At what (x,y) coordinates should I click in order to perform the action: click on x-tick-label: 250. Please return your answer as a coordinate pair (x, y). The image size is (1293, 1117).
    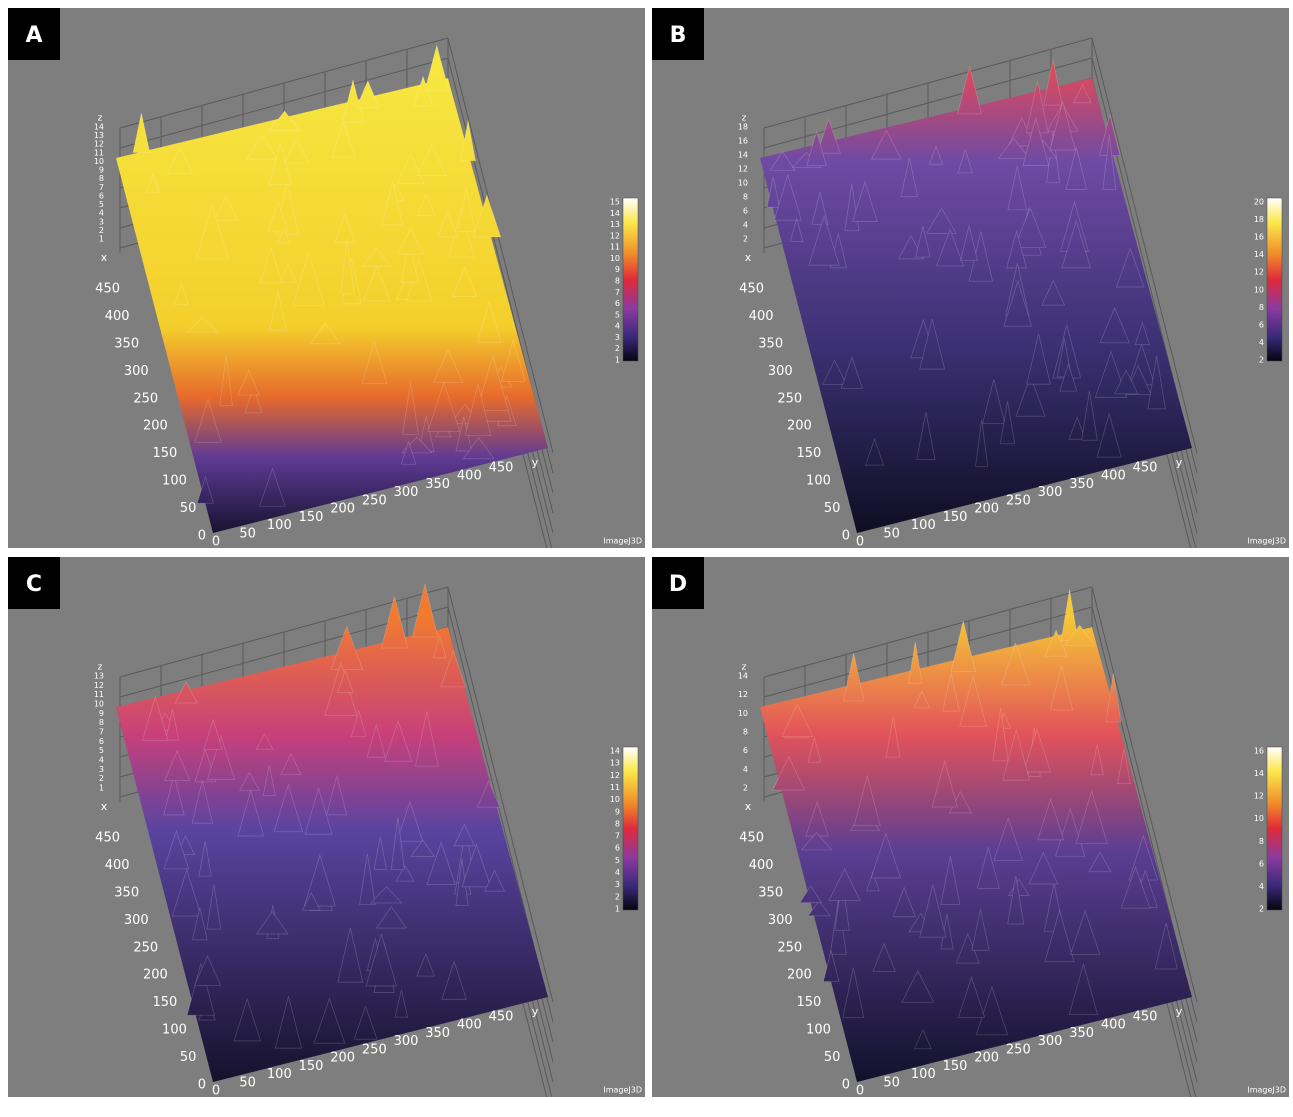
    Looking at the image, I should click on (145, 947).